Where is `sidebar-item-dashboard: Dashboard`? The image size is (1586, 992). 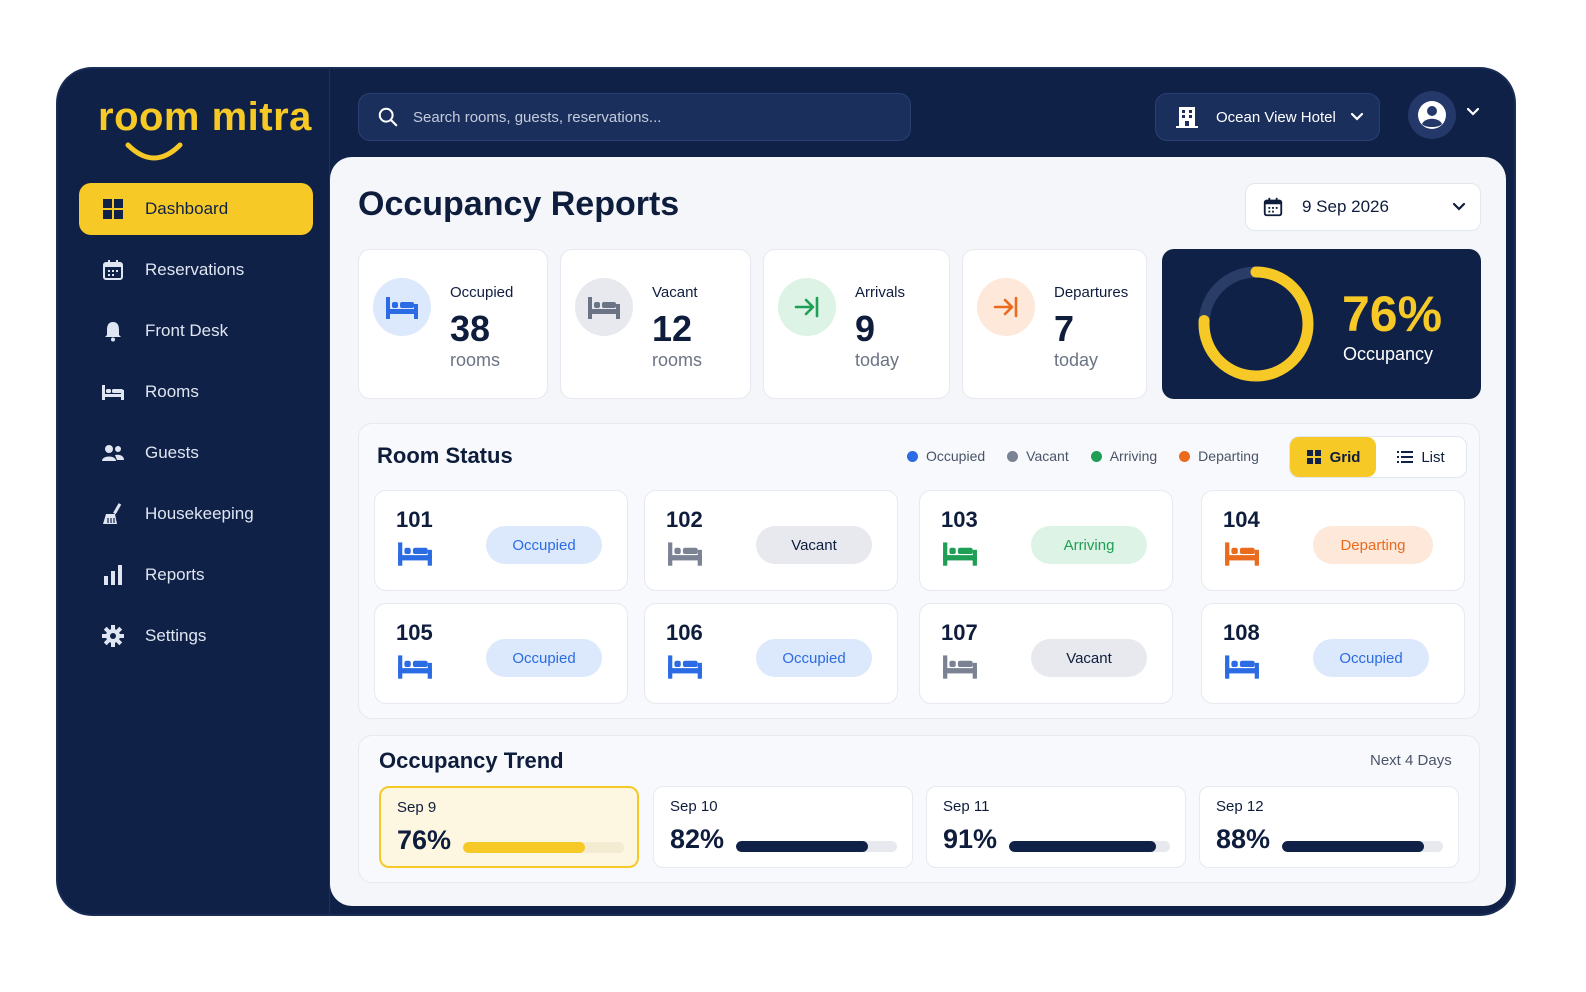
sidebar-item-dashboard: Dashboard is located at coordinates (196, 209).